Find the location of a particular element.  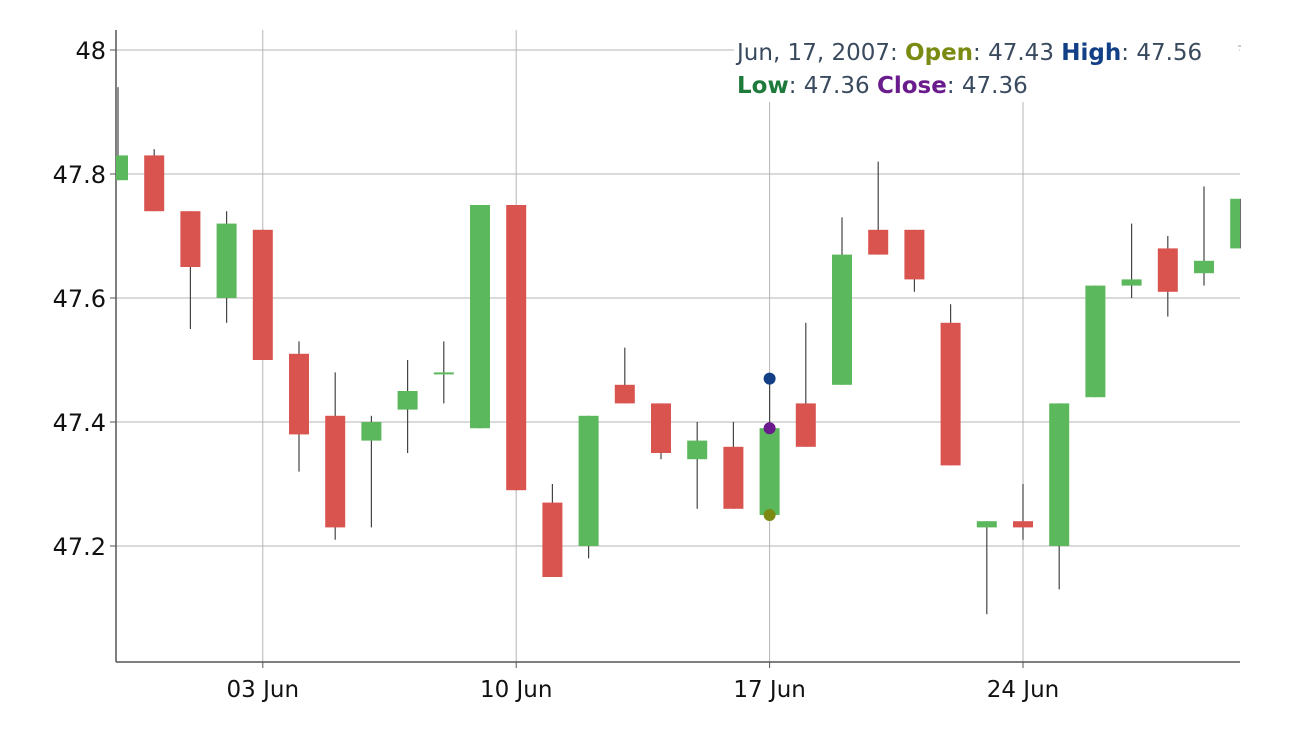

tooltip-background is located at coordinates (986, 66).